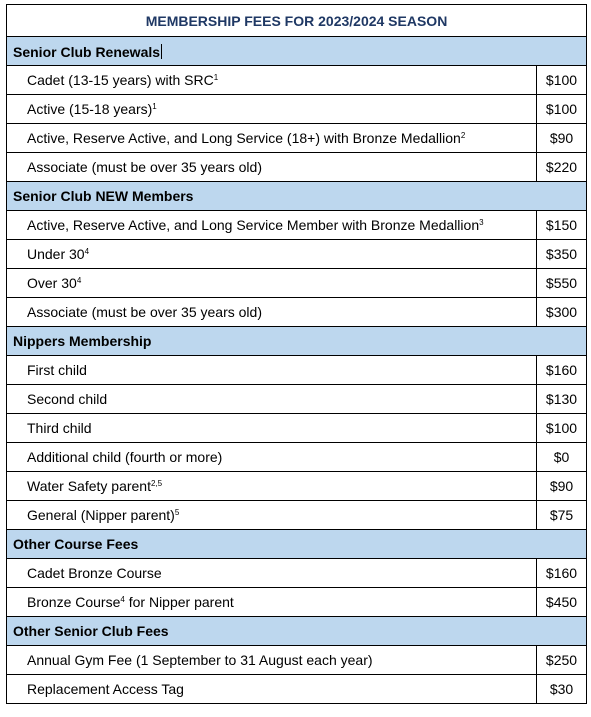  Describe the element at coordinates (89, 486) in the screenshot. I see `fee-label: Water Safety parent` at that location.